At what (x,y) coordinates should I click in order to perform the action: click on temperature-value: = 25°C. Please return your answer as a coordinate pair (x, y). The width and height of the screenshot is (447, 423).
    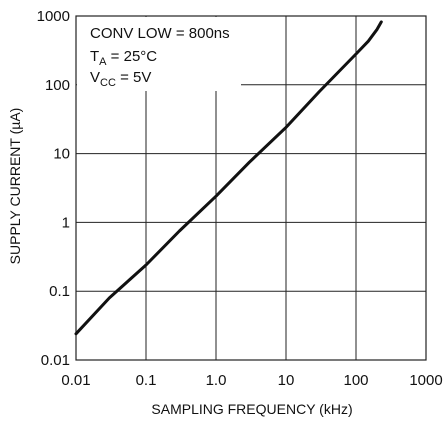
    Looking at the image, I should click on (132, 56).